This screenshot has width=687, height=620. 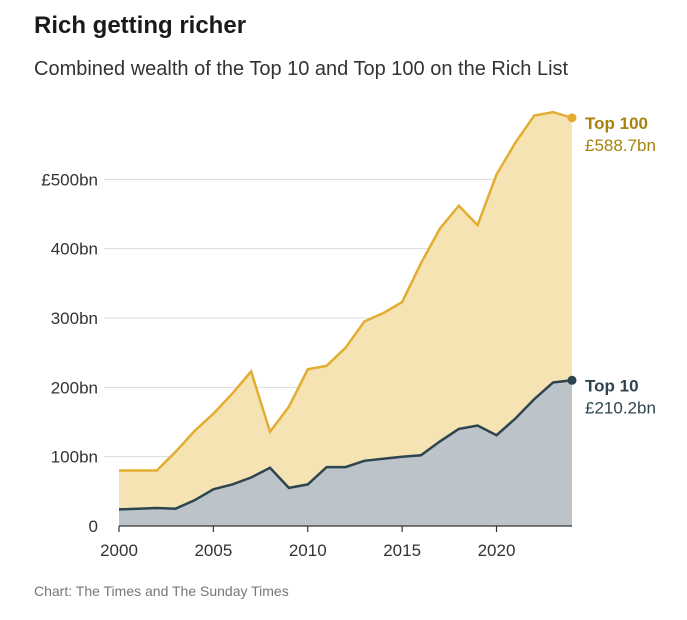 What do you see at coordinates (402, 550) in the screenshot?
I see `x-tick-label: 2015` at bounding box center [402, 550].